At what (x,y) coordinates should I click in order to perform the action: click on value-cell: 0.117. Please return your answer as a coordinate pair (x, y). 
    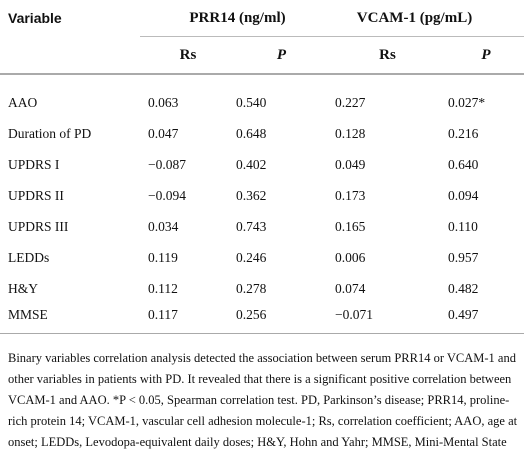
    Looking at the image, I should click on (184, 319).